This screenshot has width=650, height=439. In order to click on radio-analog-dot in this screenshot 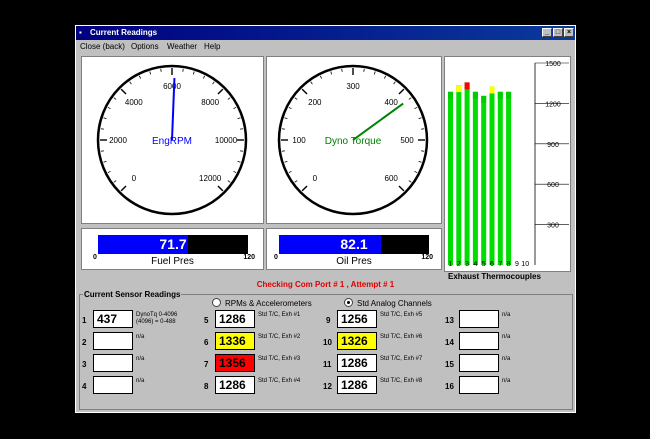, I will do `click(348, 302)`.